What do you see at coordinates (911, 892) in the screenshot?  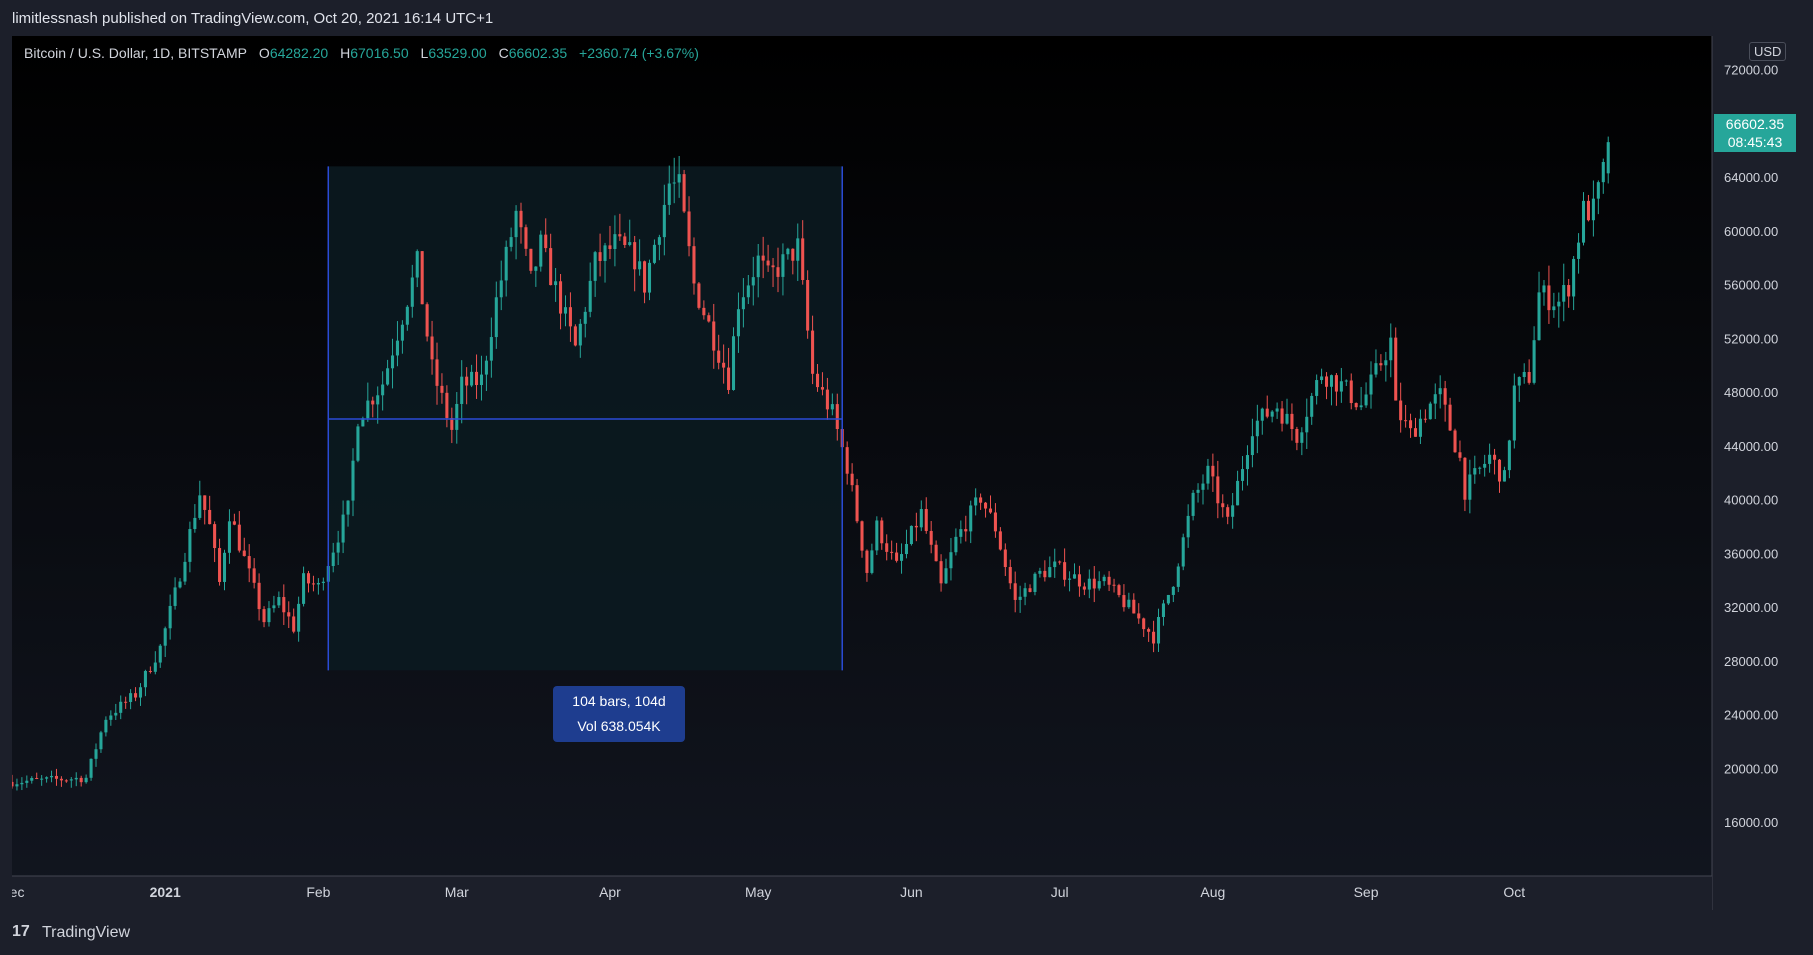 I see `time-tick-label: Jun` at bounding box center [911, 892].